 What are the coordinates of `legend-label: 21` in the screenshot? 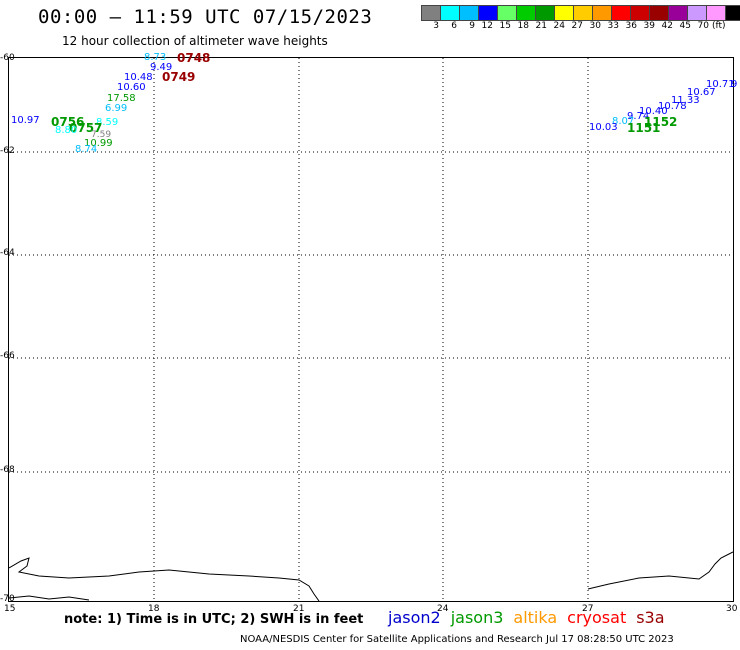 It's located at (541, 26).